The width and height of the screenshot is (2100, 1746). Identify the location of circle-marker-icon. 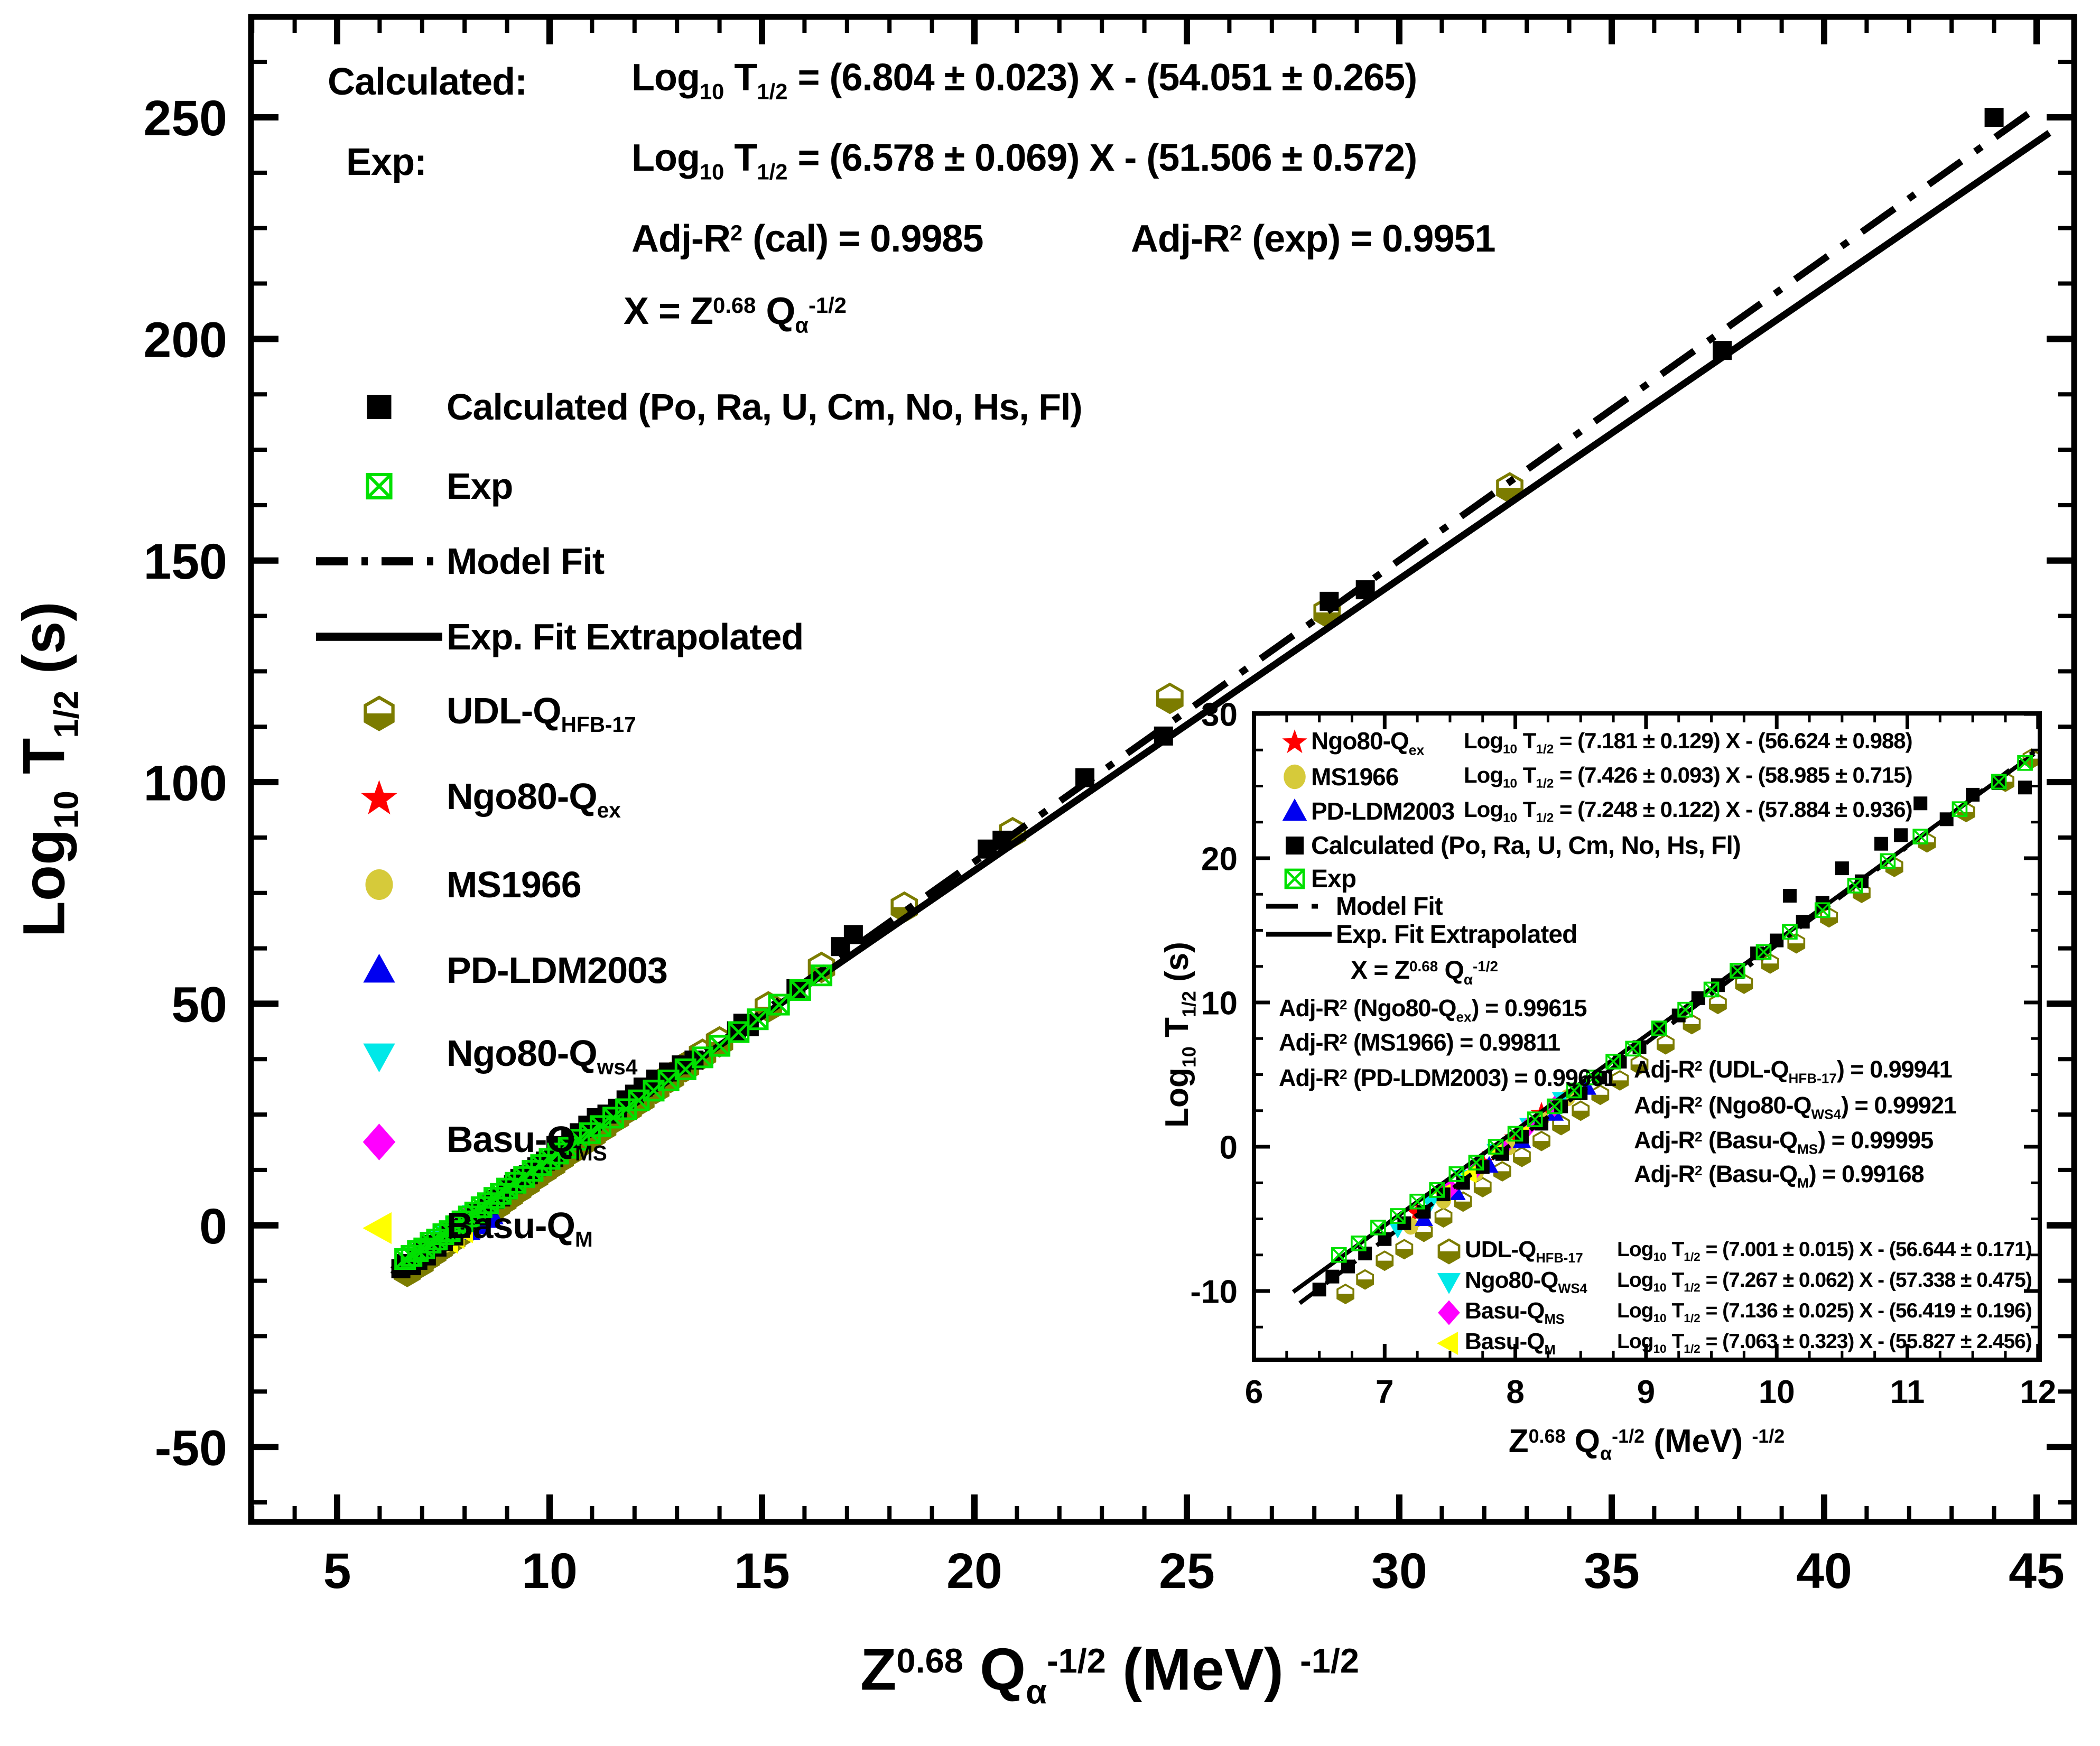
(379, 884).